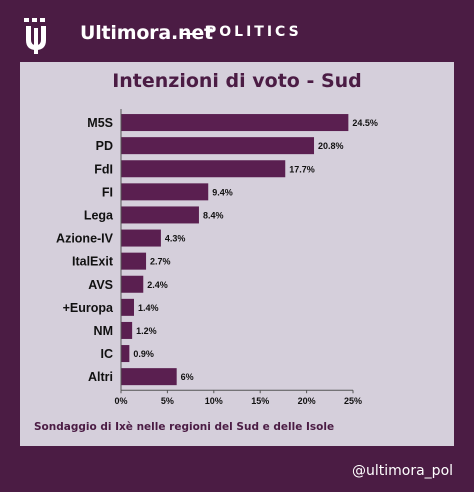  I want to click on x-tick-label-3: 15%, so click(260, 401).